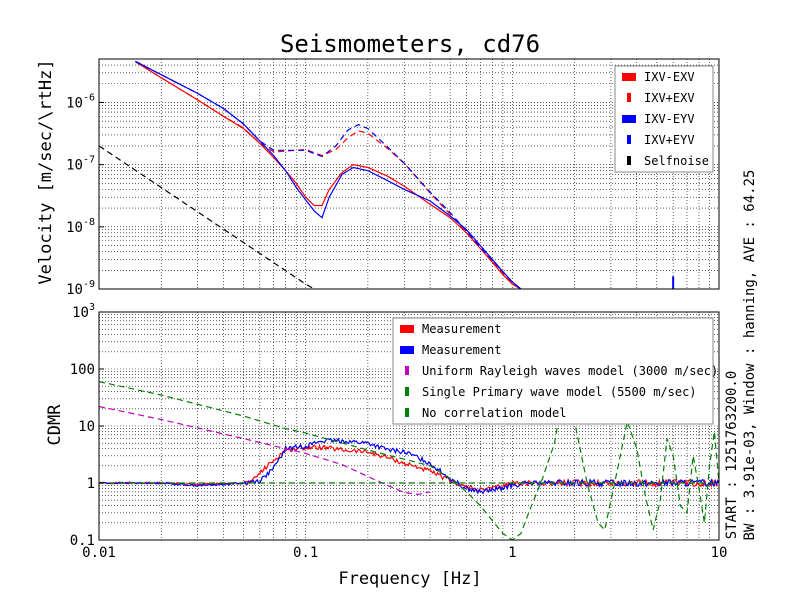 The height and width of the screenshot is (600, 800). Describe the element at coordinates (99, 553) in the screenshot. I see `x-tick-label: 0.01` at that location.